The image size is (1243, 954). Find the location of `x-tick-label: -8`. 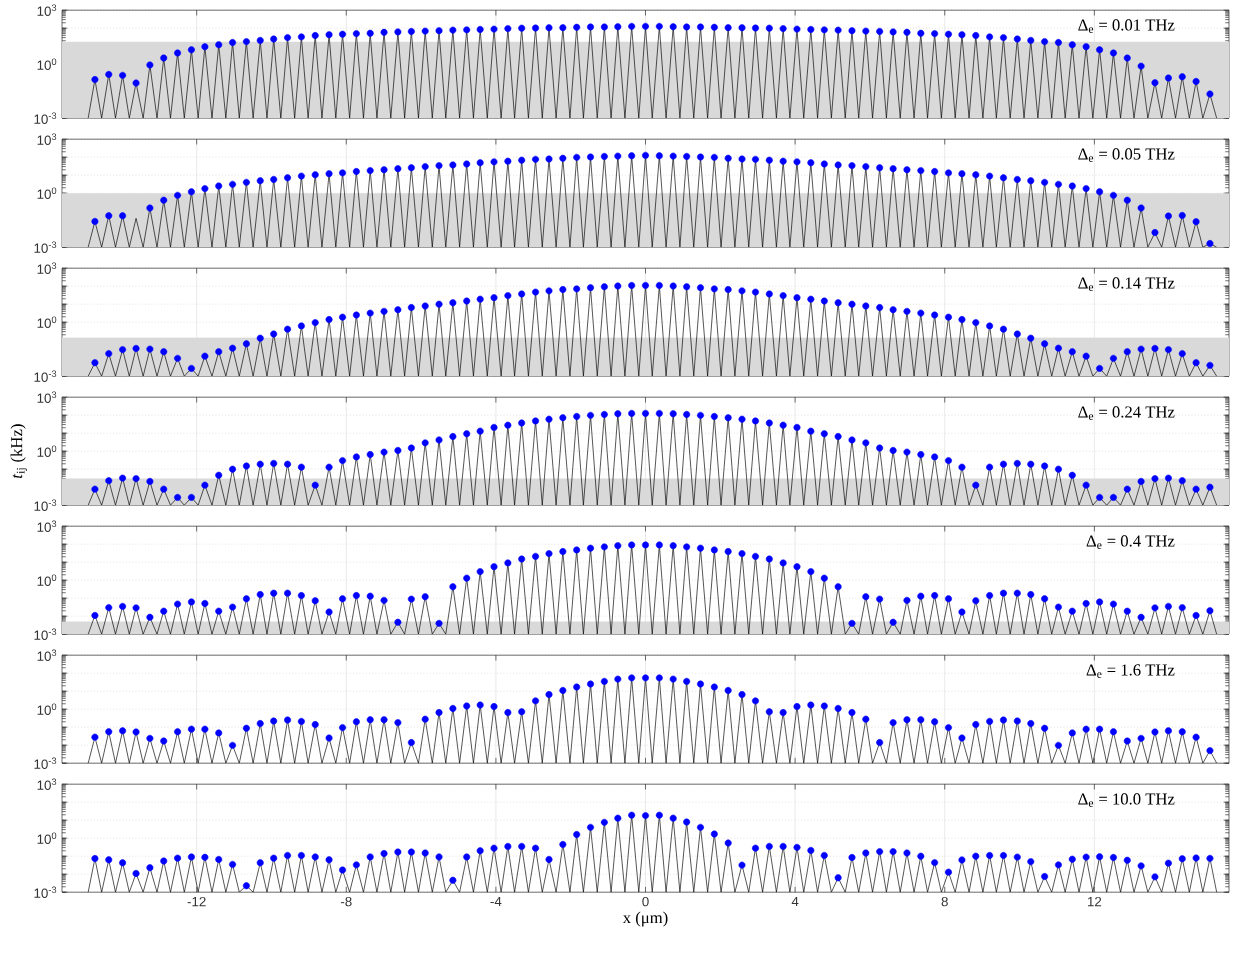

x-tick-label: -8 is located at coordinates (346, 901).